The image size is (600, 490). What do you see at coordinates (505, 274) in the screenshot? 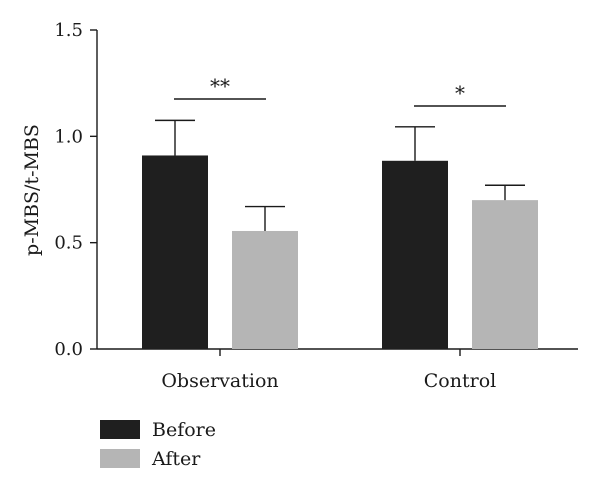
I see `bar-after-control` at bounding box center [505, 274].